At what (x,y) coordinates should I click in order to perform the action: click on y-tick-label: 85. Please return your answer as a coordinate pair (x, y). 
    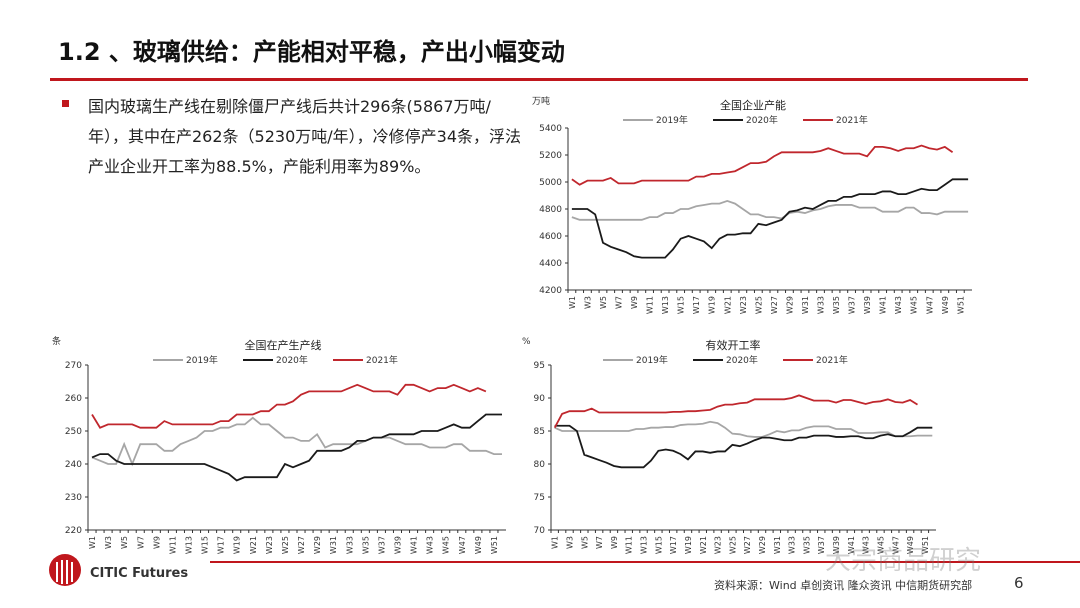
    Looking at the image, I should click on (539, 432).